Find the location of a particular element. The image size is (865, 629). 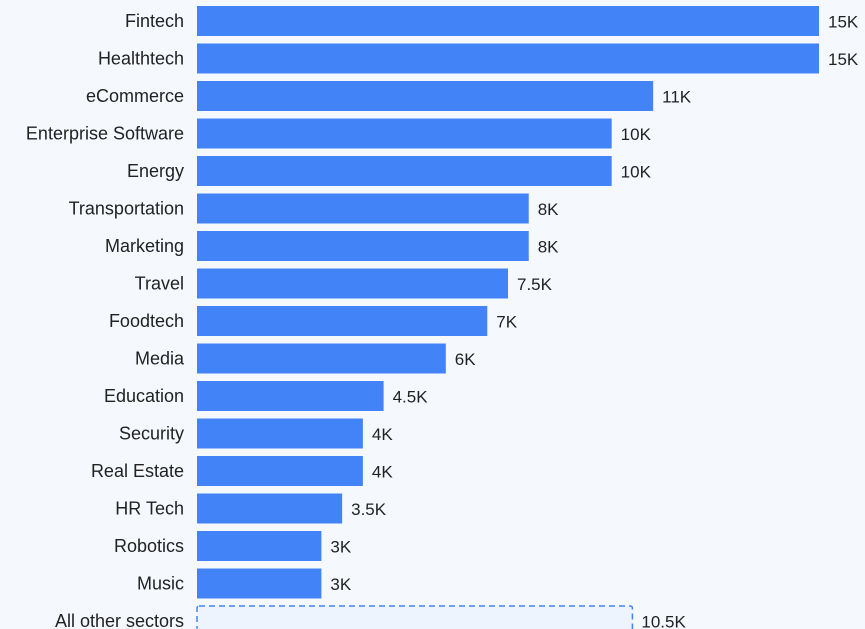

value-label: 4.5K is located at coordinates (411, 397).